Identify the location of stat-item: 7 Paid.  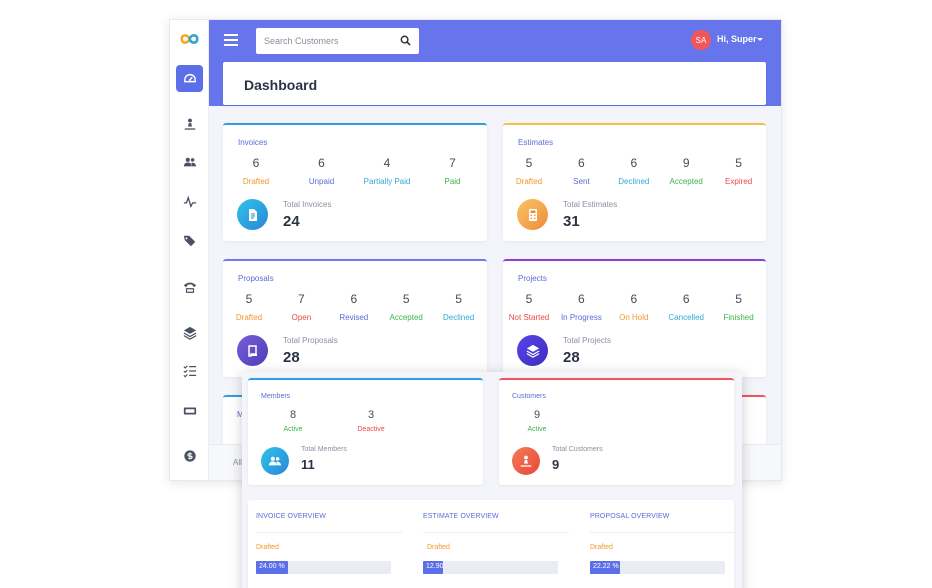
(453, 171).